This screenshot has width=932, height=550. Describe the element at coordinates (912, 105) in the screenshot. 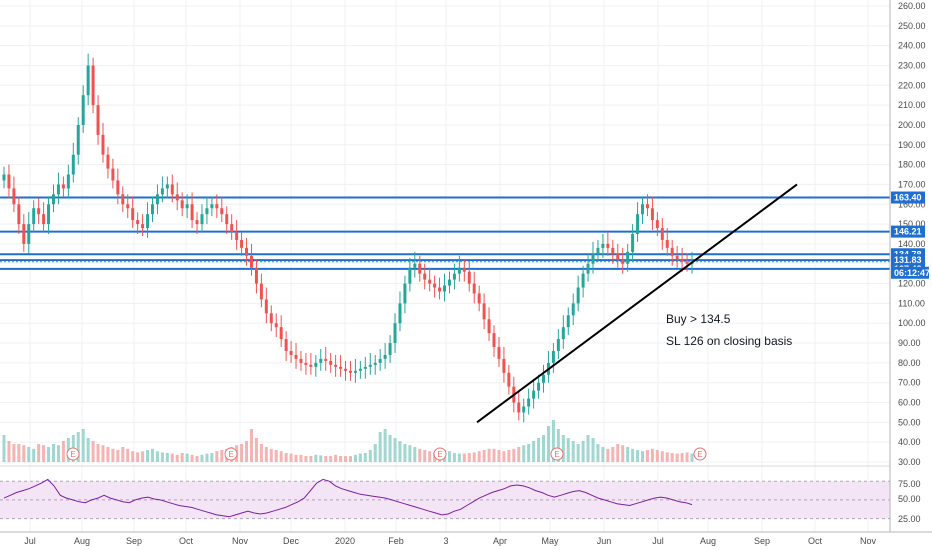

I see `price-tick-label: 210.00` at that location.